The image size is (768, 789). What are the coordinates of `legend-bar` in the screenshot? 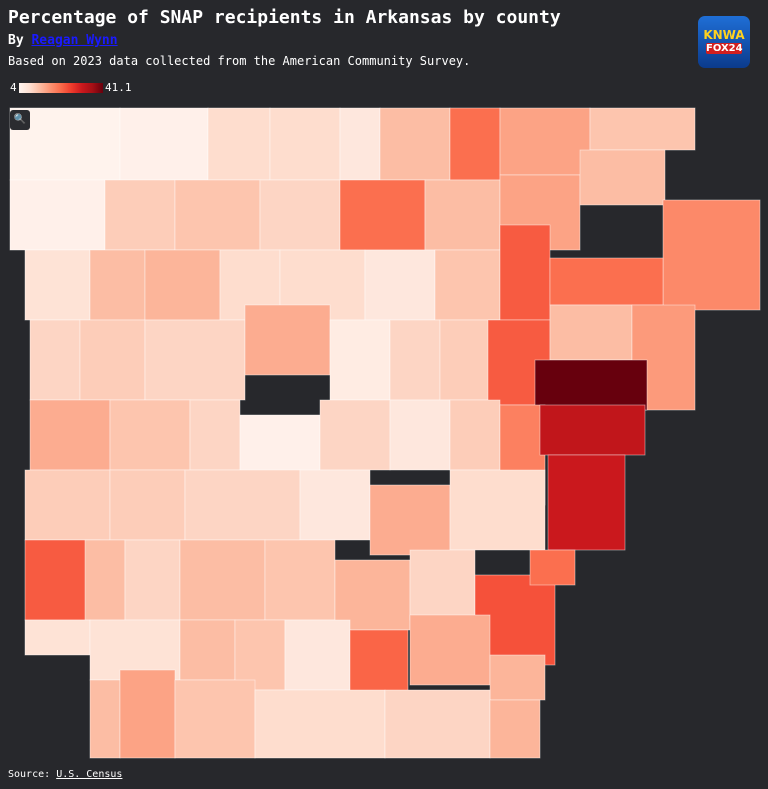 It's located at (61, 88).